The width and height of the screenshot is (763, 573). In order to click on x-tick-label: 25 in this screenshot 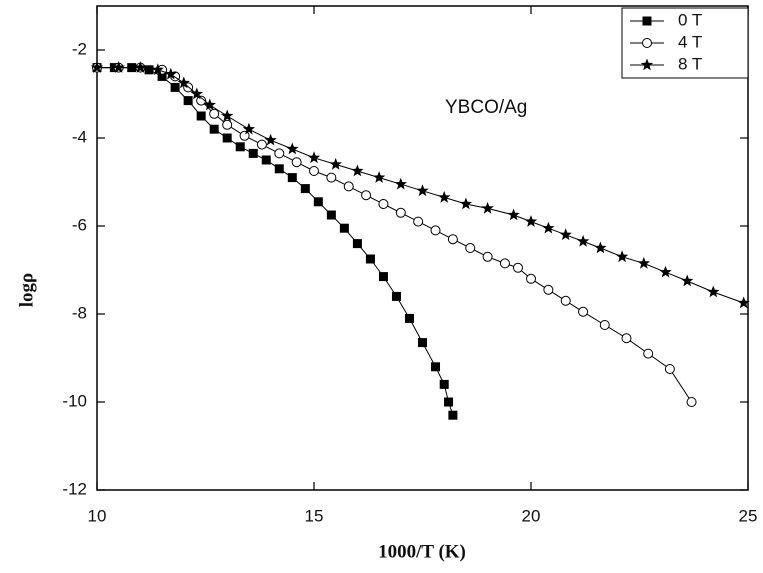, I will do `click(748, 515)`.